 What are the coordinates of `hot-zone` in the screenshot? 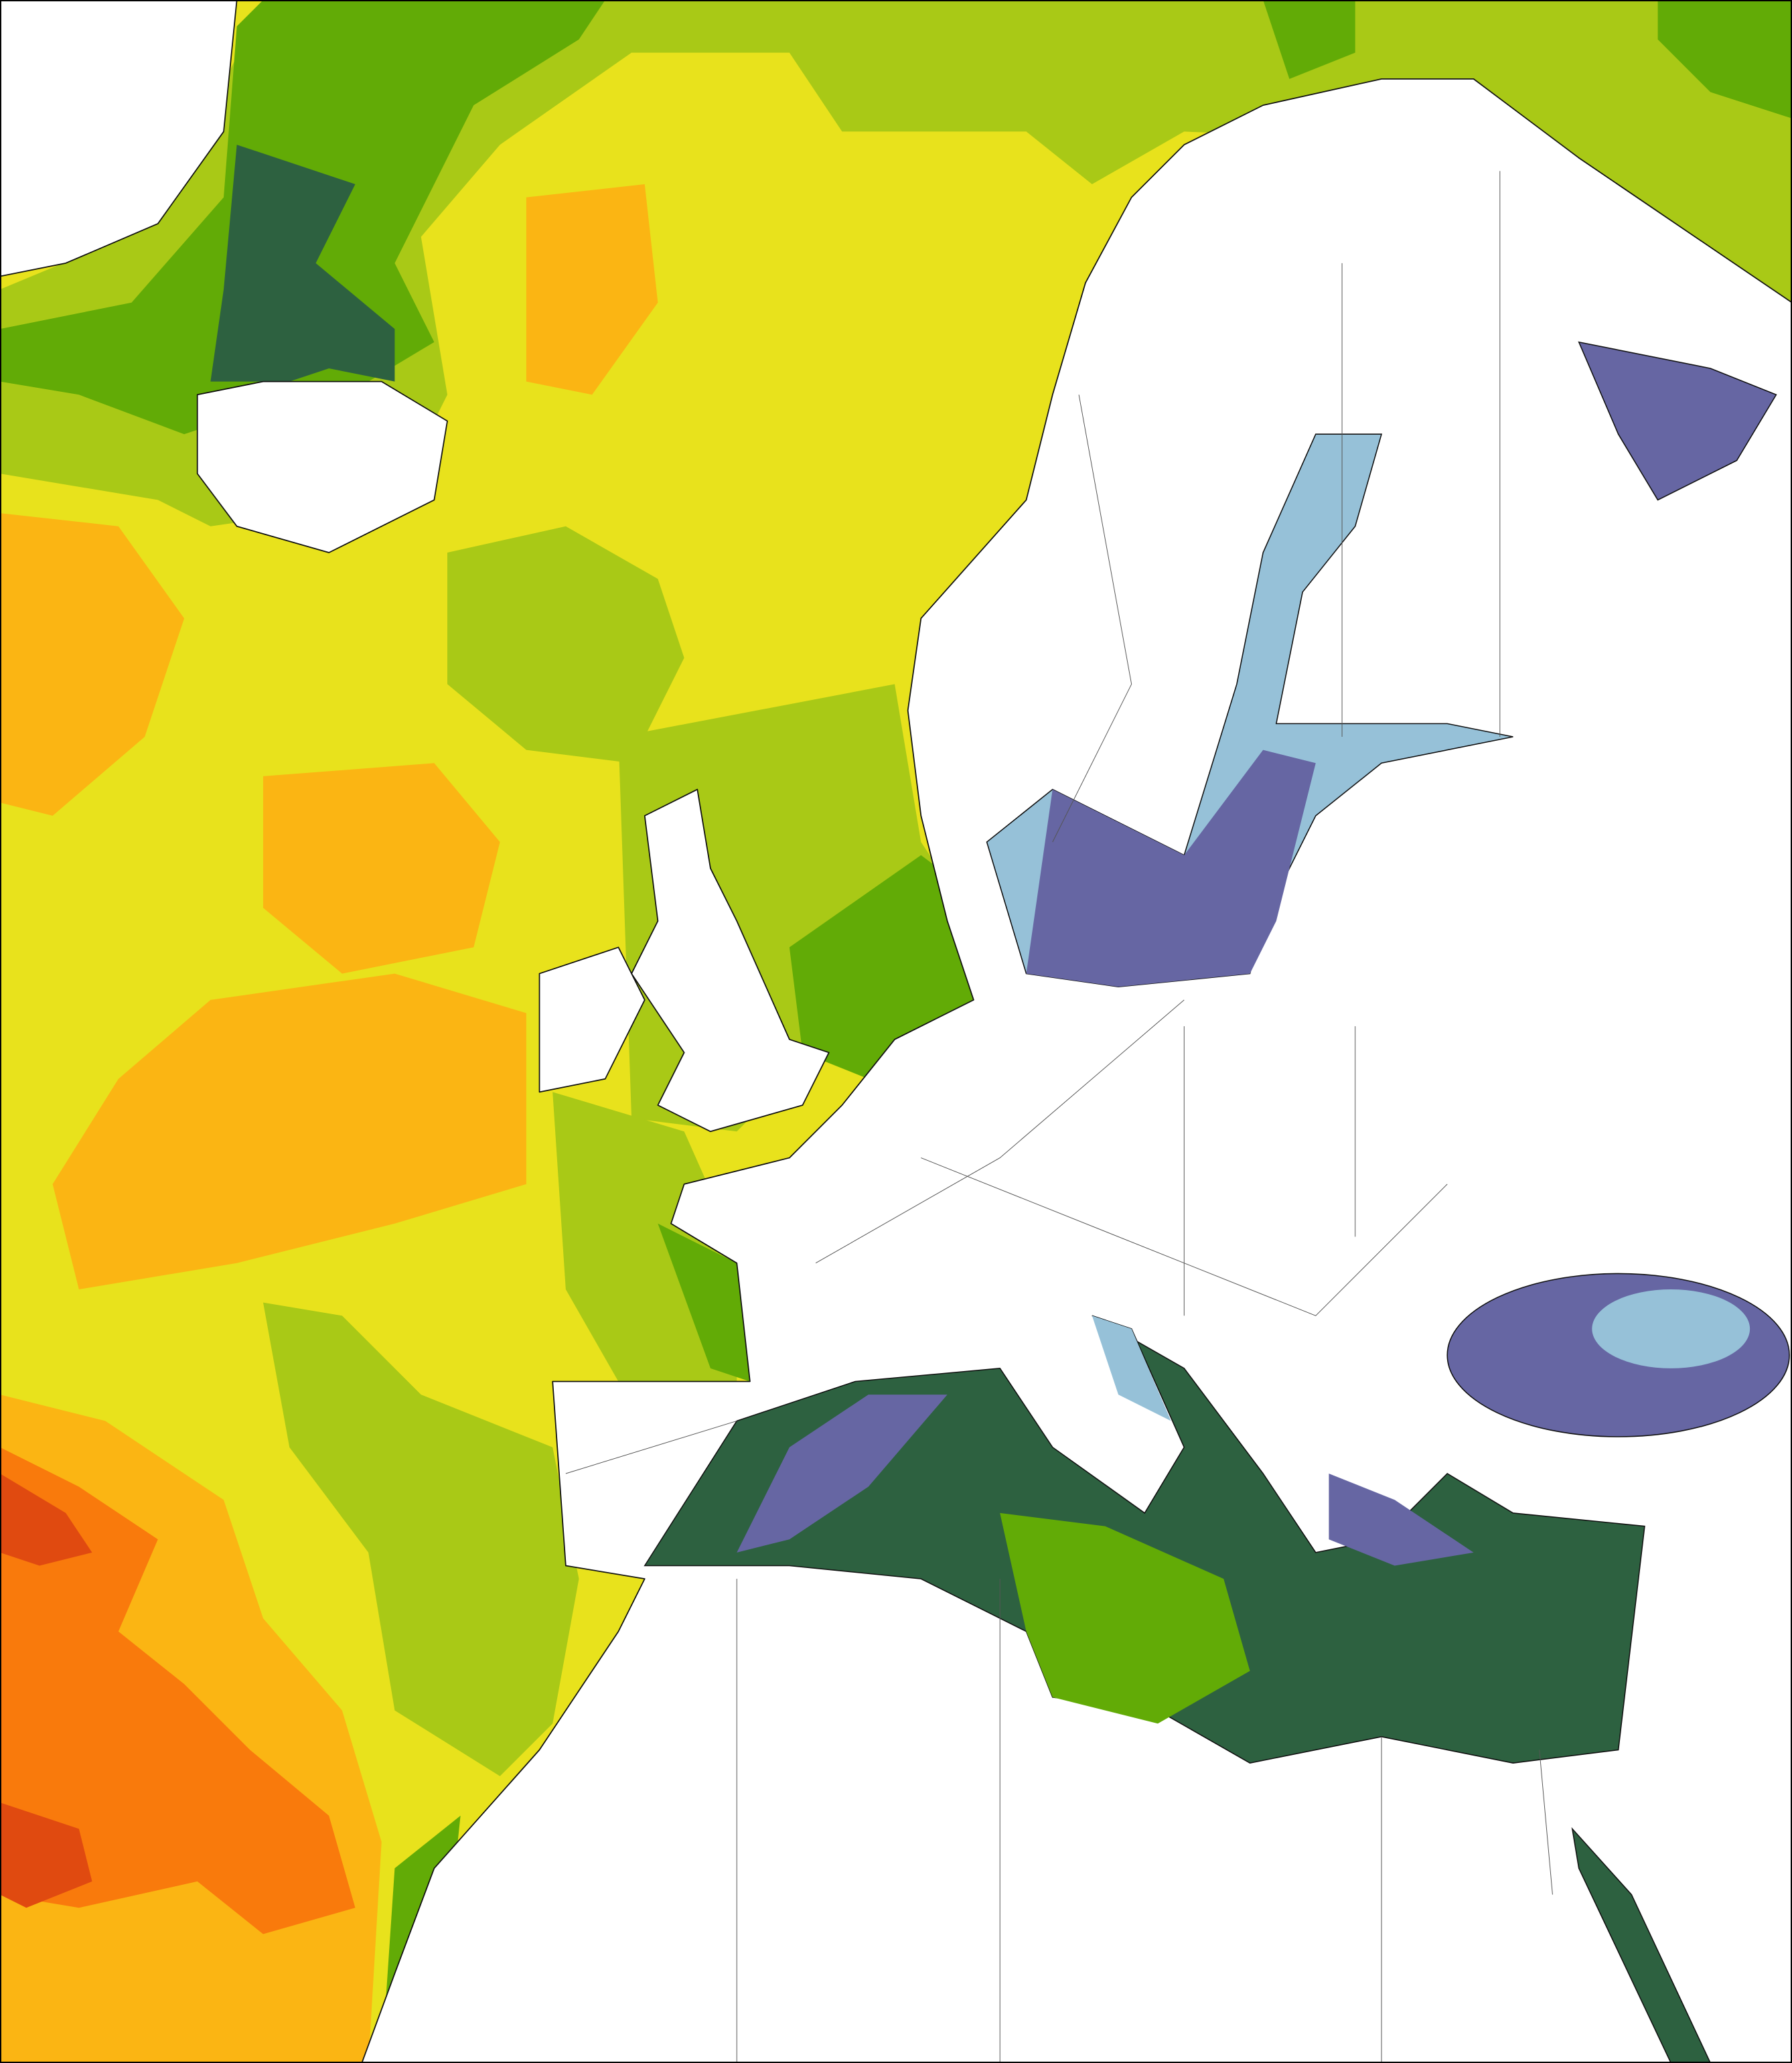 It's located at (178, 1690).